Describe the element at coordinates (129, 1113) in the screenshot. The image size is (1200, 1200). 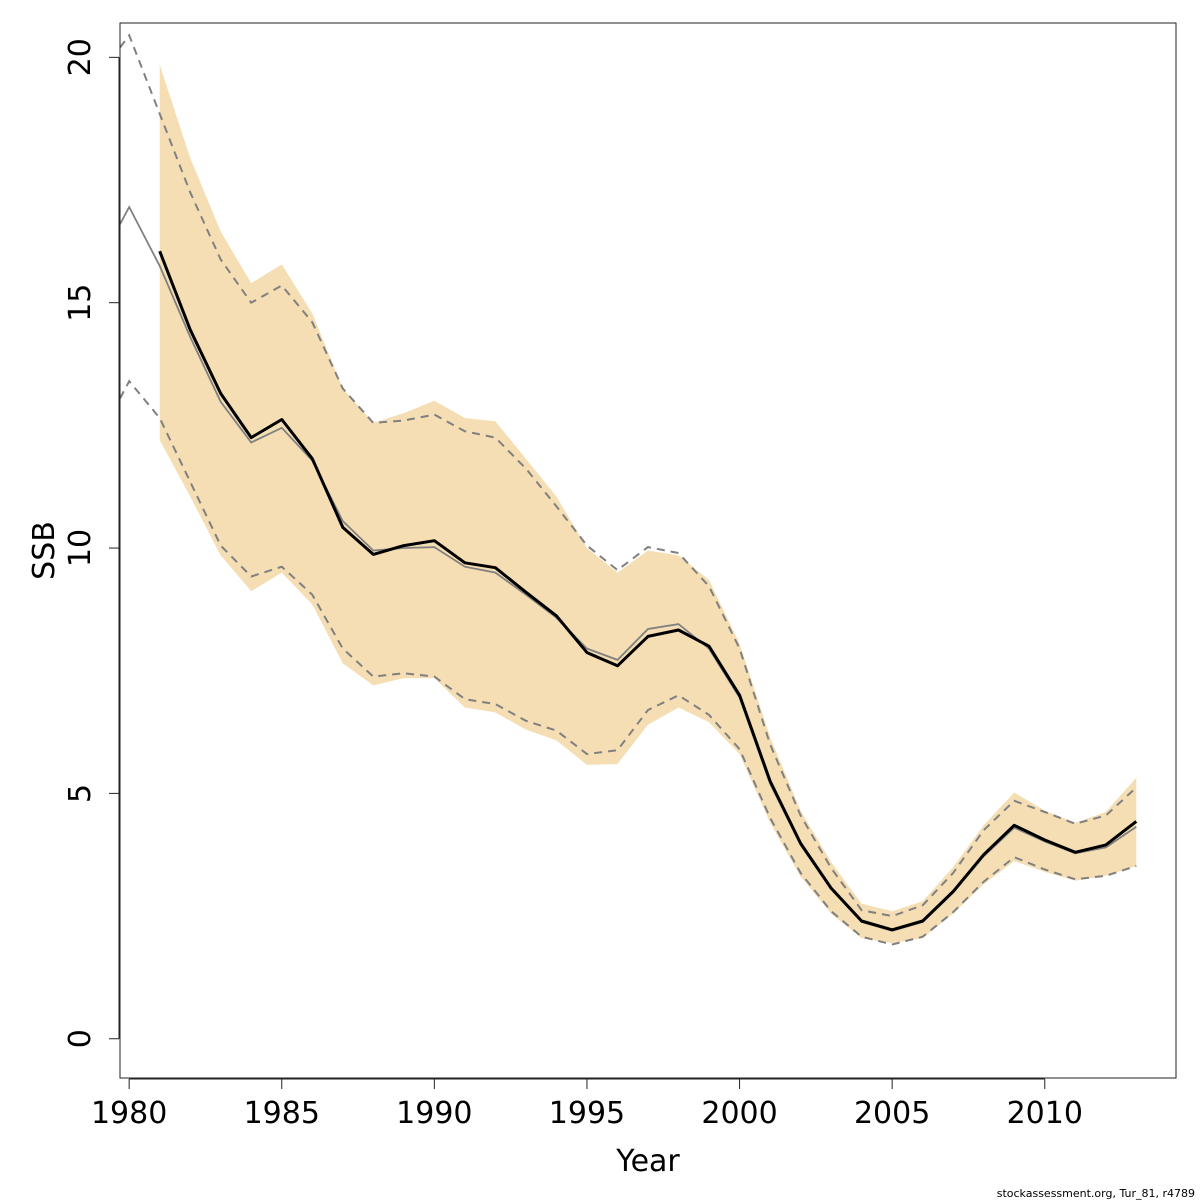
I see `x-tick-label: 1980` at that location.